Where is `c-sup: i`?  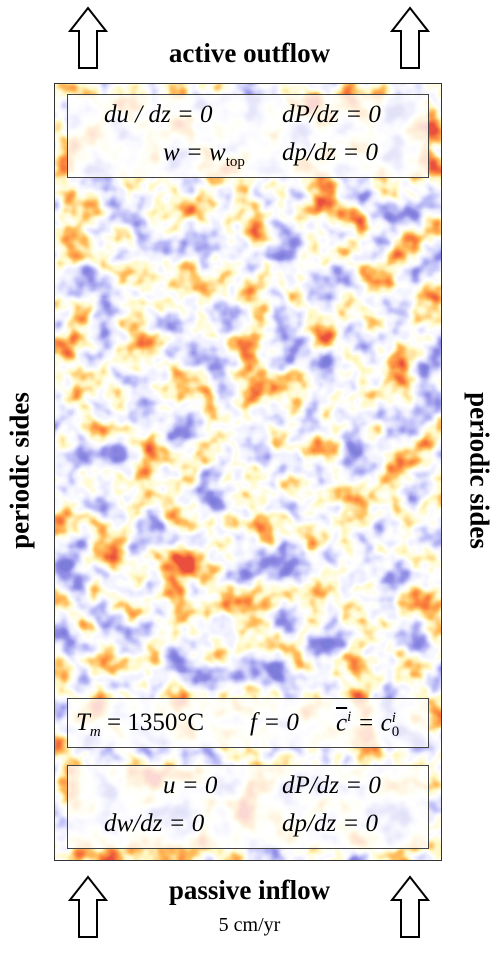
c-sup: i is located at coordinates (349, 717).